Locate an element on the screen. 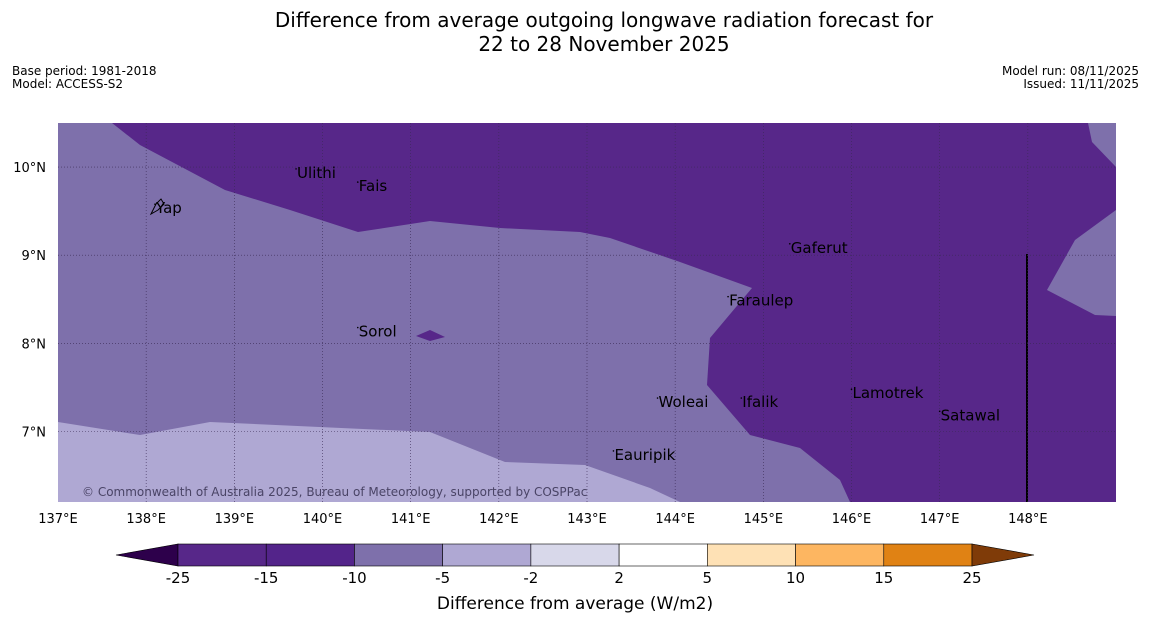 The image size is (1150, 644). colorbar-tick: -25 is located at coordinates (178, 578).